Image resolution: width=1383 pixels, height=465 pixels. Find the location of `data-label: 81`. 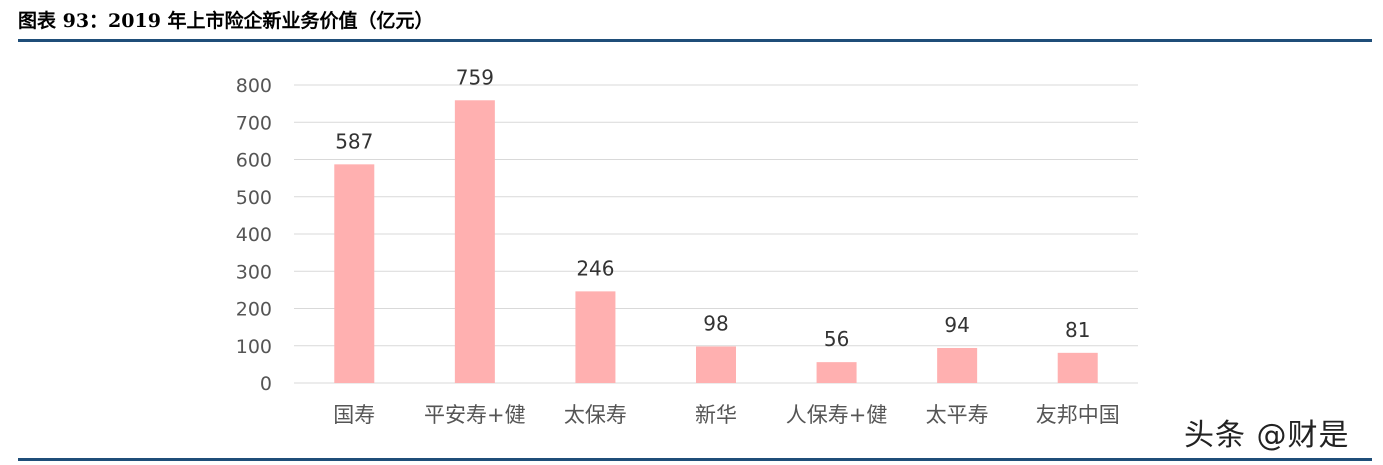

data-label: 81 is located at coordinates (1077, 330).